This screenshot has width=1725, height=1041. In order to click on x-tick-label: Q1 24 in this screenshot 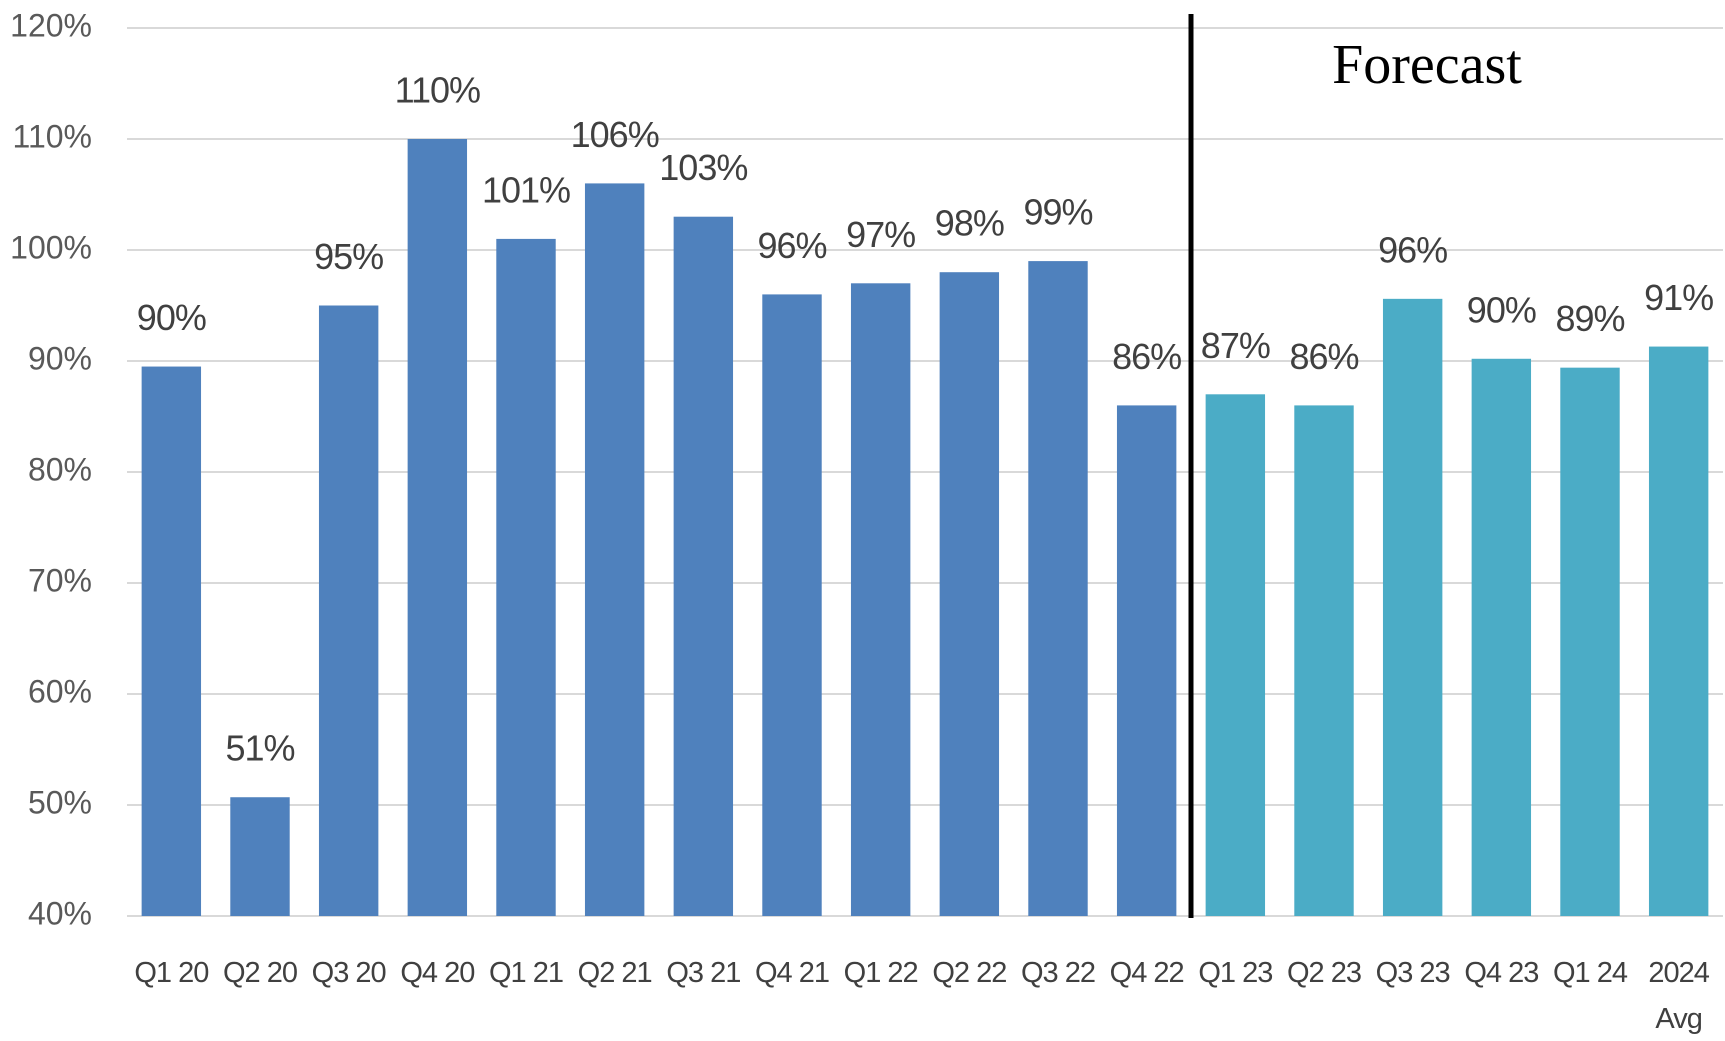, I will do `click(1590, 973)`.